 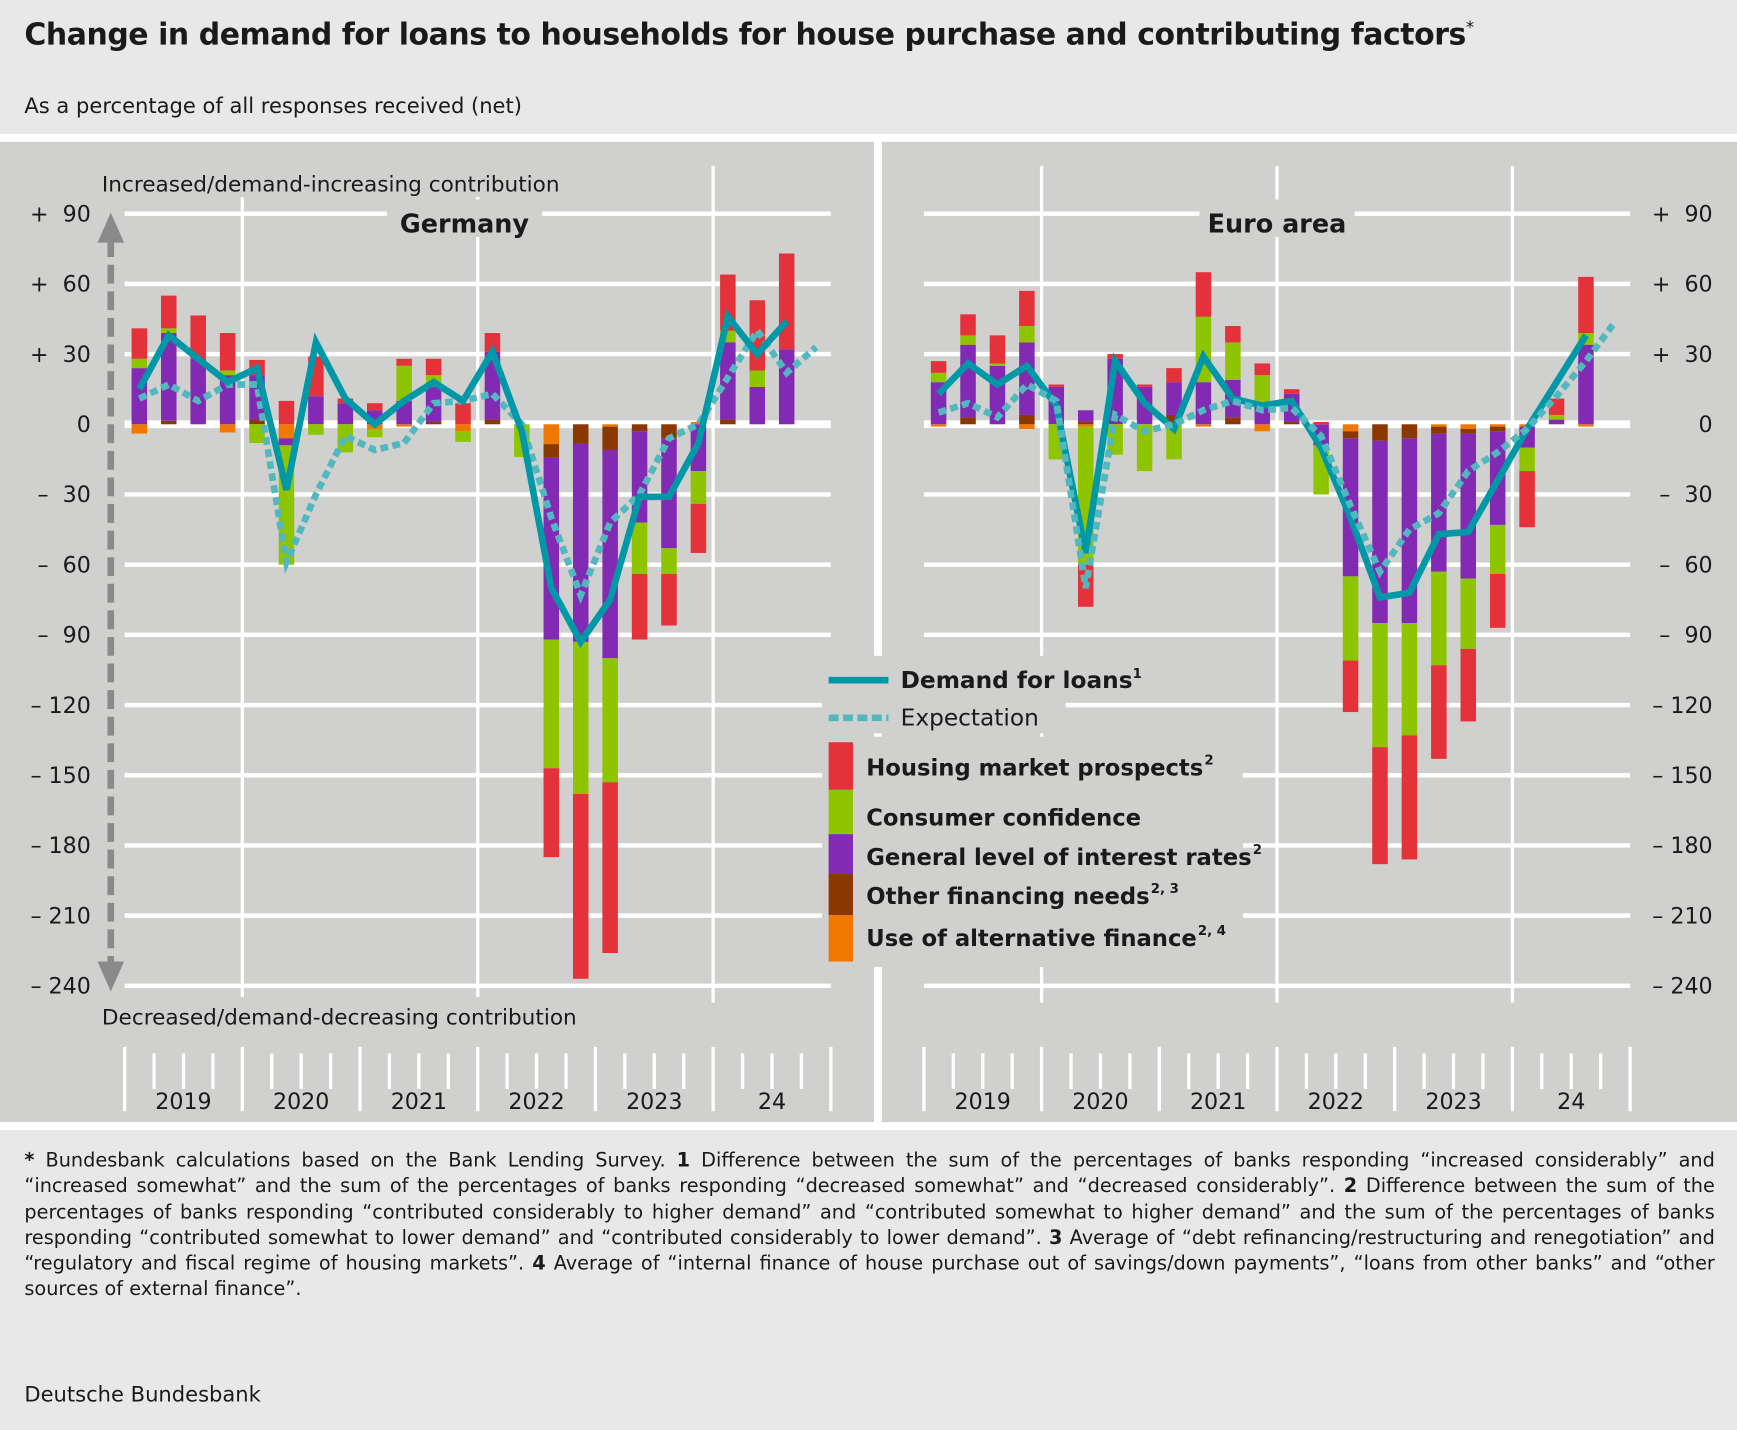 What do you see at coordinates (465, 225) in the screenshot?
I see `panel-title: Germany` at bounding box center [465, 225].